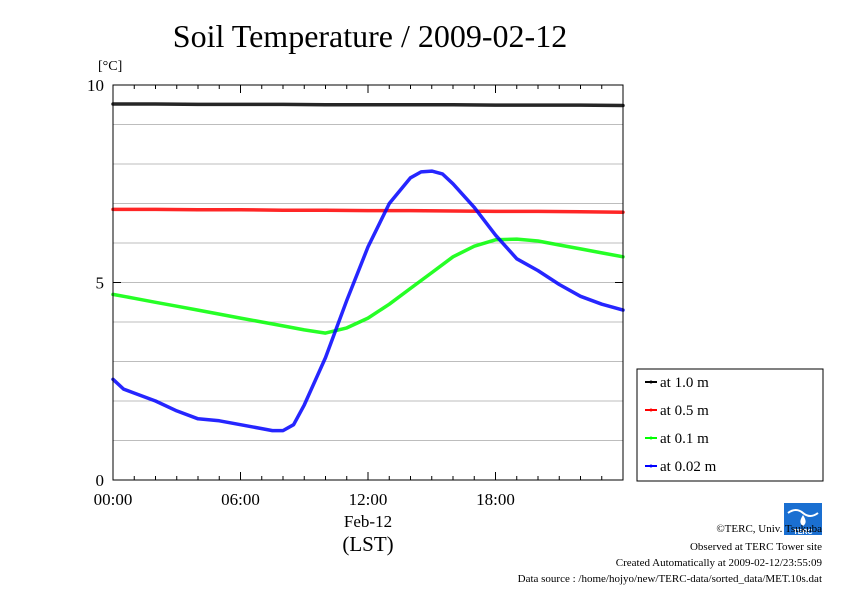 This screenshot has height=595, width=842. What do you see at coordinates (756, 547) in the screenshot?
I see `footer-observed: Observed at TERC Tower site` at bounding box center [756, 547].